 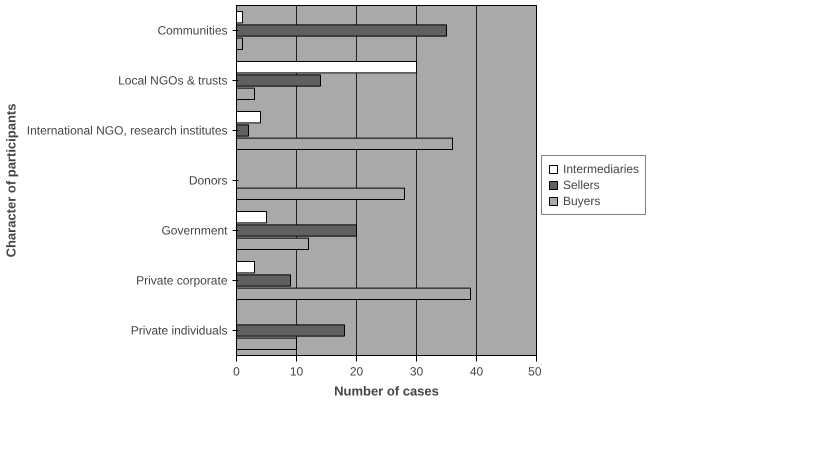 I want to click on y-tick-label: Local NGOs & trusts, so click(x=173, y=81).